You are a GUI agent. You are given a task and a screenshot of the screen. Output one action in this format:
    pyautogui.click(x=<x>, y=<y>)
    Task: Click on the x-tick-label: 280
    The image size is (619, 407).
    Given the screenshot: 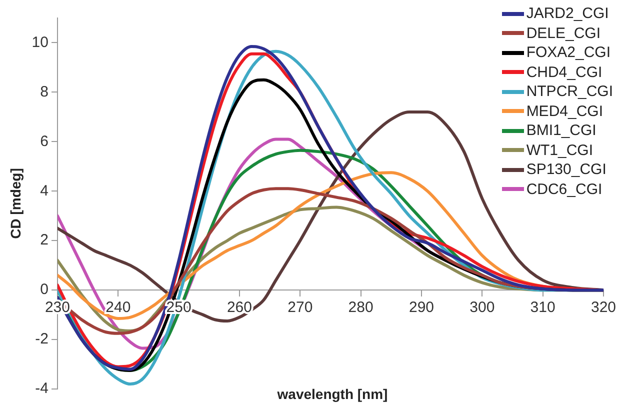 What is the action you would take?
    pyautogui.click(x=361, y=307)
    